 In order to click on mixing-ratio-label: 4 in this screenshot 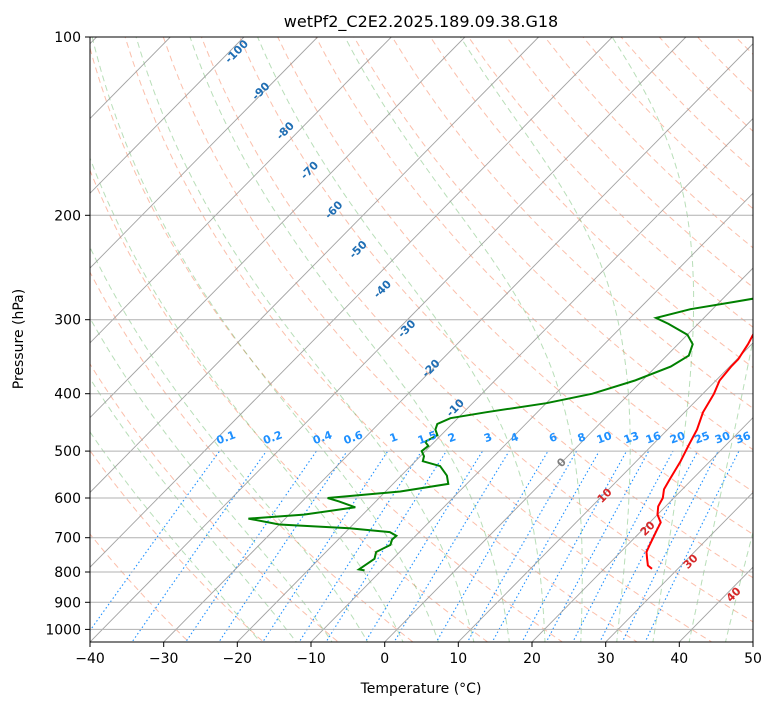, I will do `click(515, 437)`.